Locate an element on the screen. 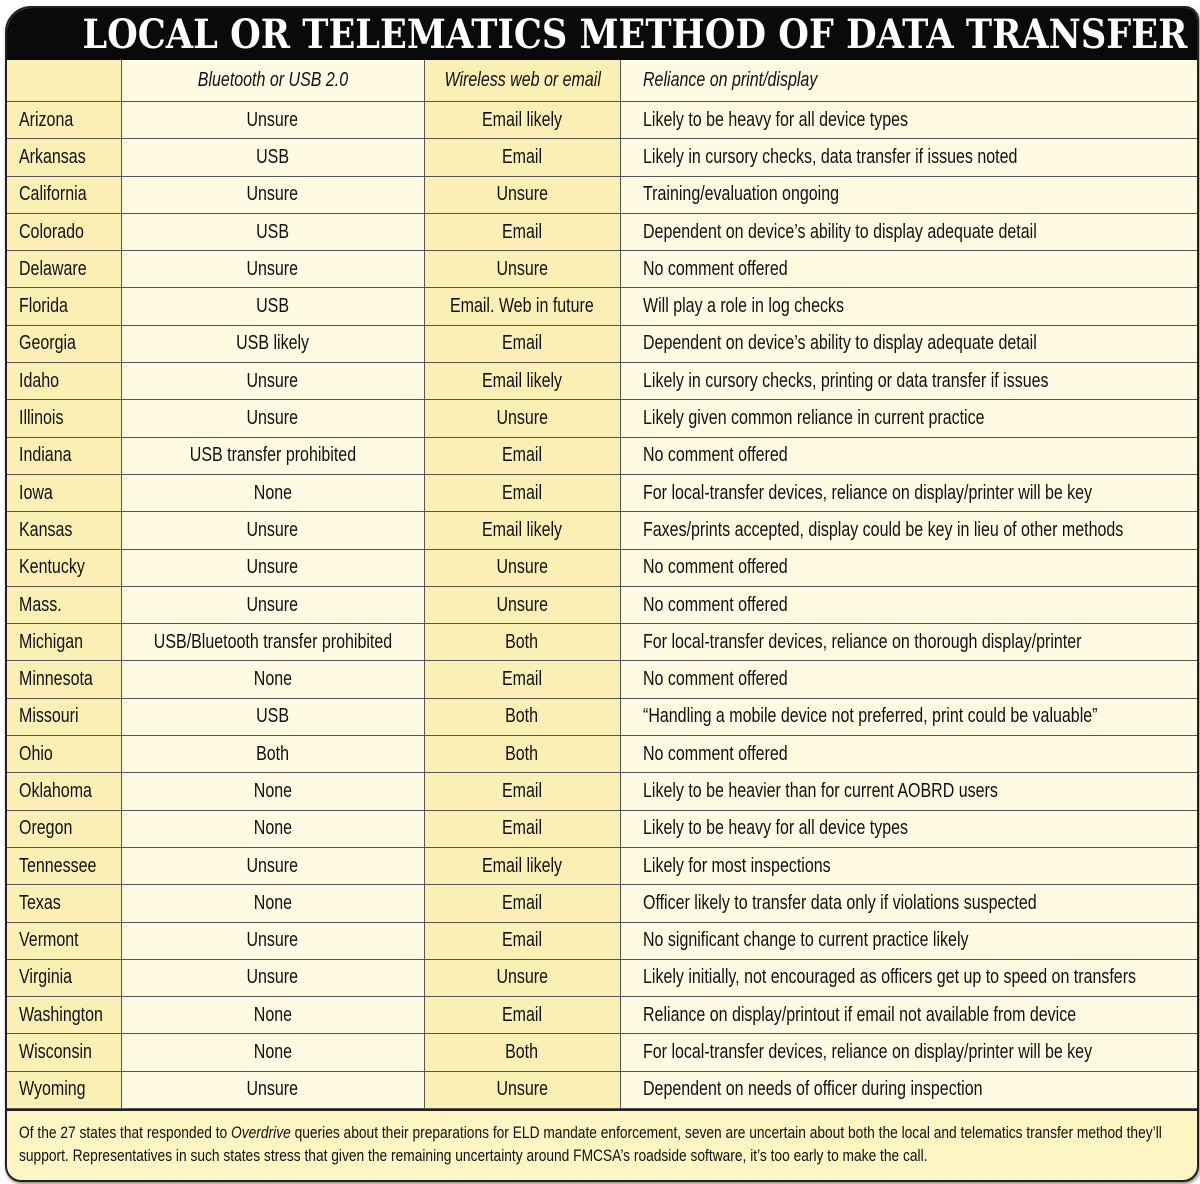  cell-reliance: Likely to be heavy for all device types is located at coordinates (908, 828).